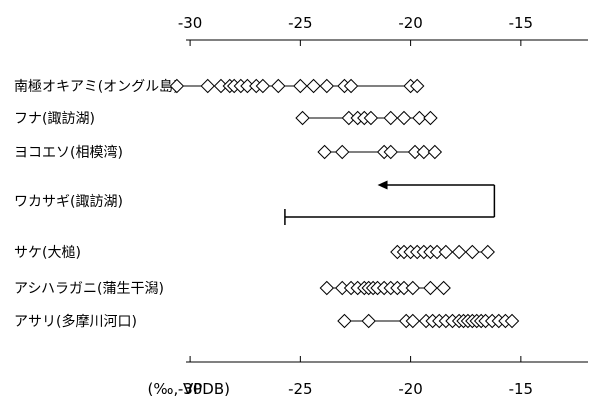 The image size is (603, 401). I want to click on series-label: サケ(大槌), so click(47, 253).